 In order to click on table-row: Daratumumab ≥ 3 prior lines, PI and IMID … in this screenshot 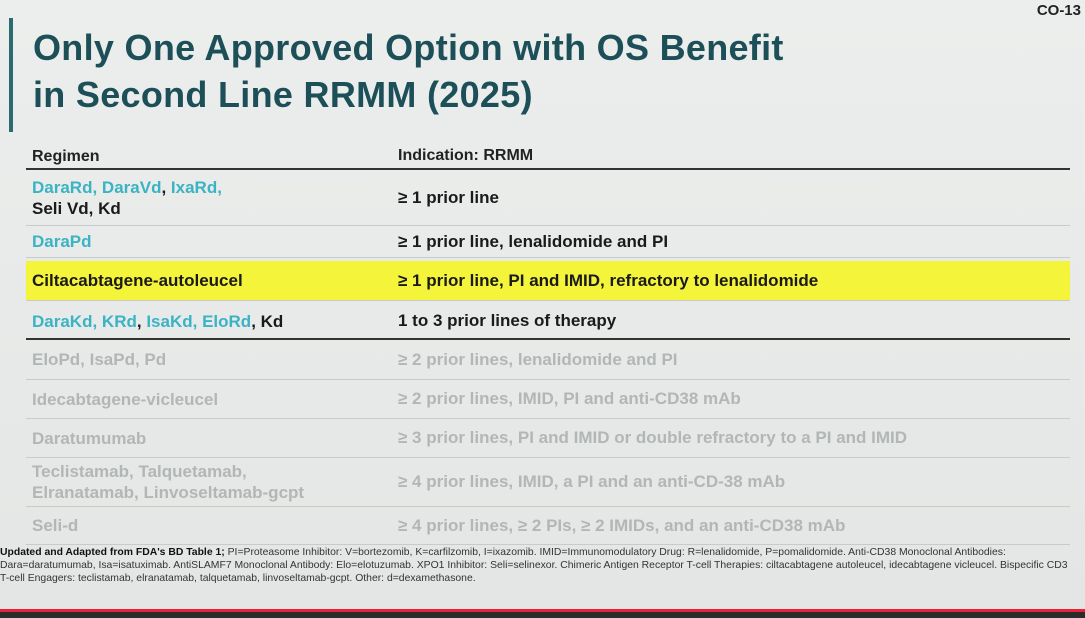, I will do `click(548, 438)`.